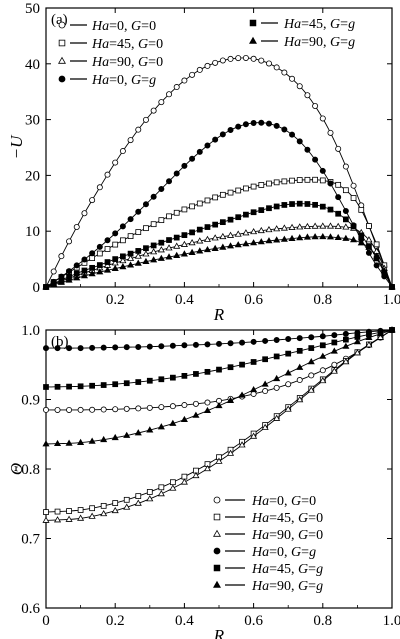 The height and width of the screenshot is (639, 400). What do you see at coordinates (184, 300) in the screenshot?
I see `panel-a-x-tick-label: 0.4` at bounding box center [184, 300].